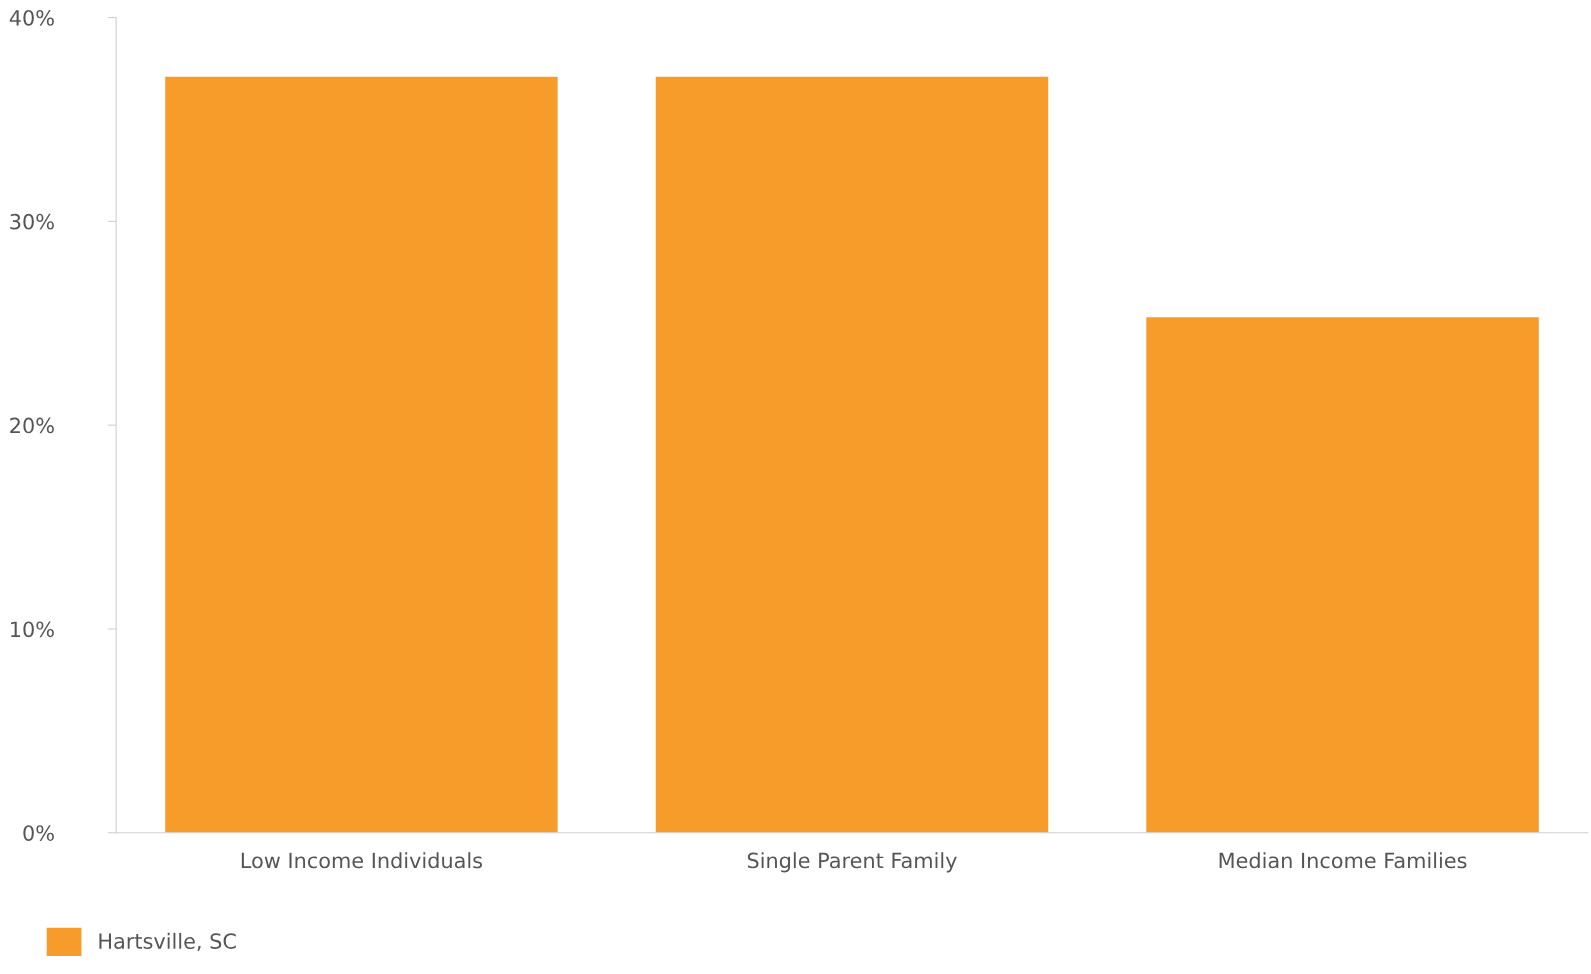 Image resolution: width=1591 pixels, height=974 pixels. I want to click on y-tick-label: 30%, so click(32, 221).